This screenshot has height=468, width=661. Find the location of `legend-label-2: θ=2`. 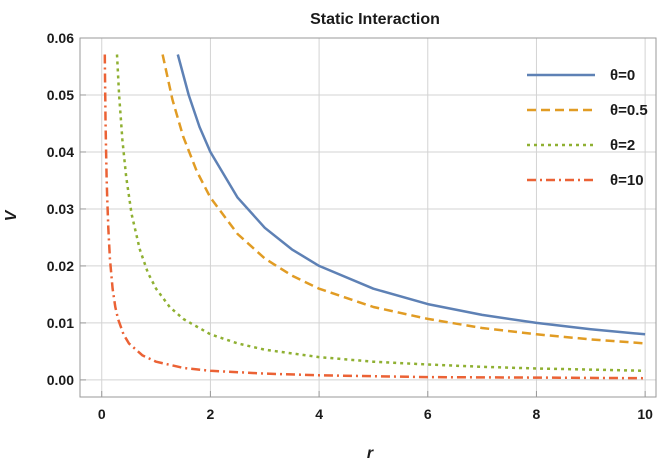

legend-label-2: θ=2 is located at coordinates (622, 145).